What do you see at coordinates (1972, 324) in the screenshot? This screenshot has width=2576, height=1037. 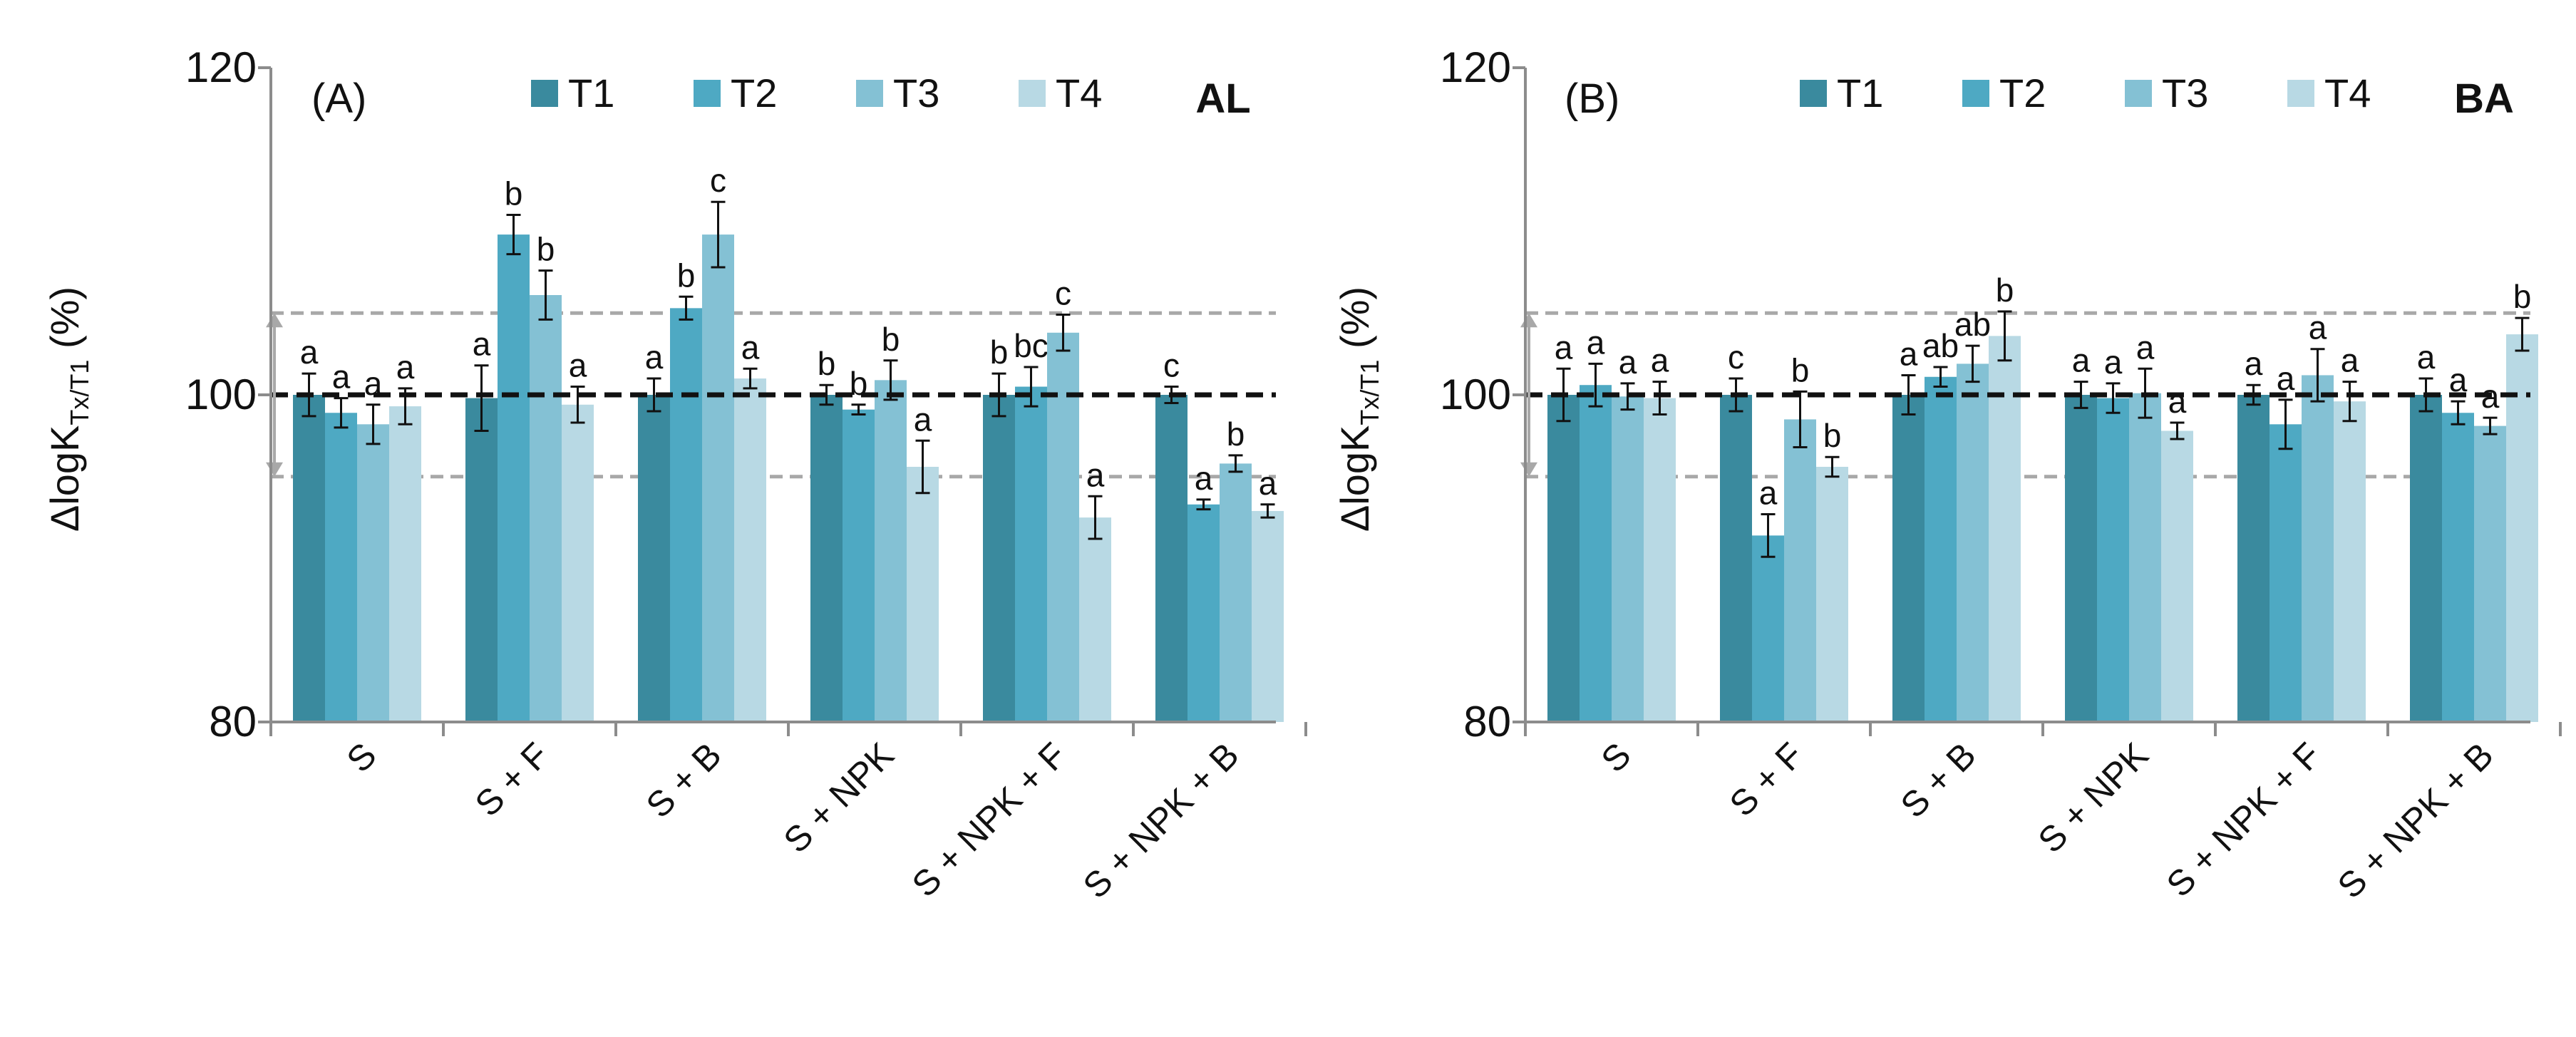 I see `significance-letter: ab` at bounding box center [1972, 324].